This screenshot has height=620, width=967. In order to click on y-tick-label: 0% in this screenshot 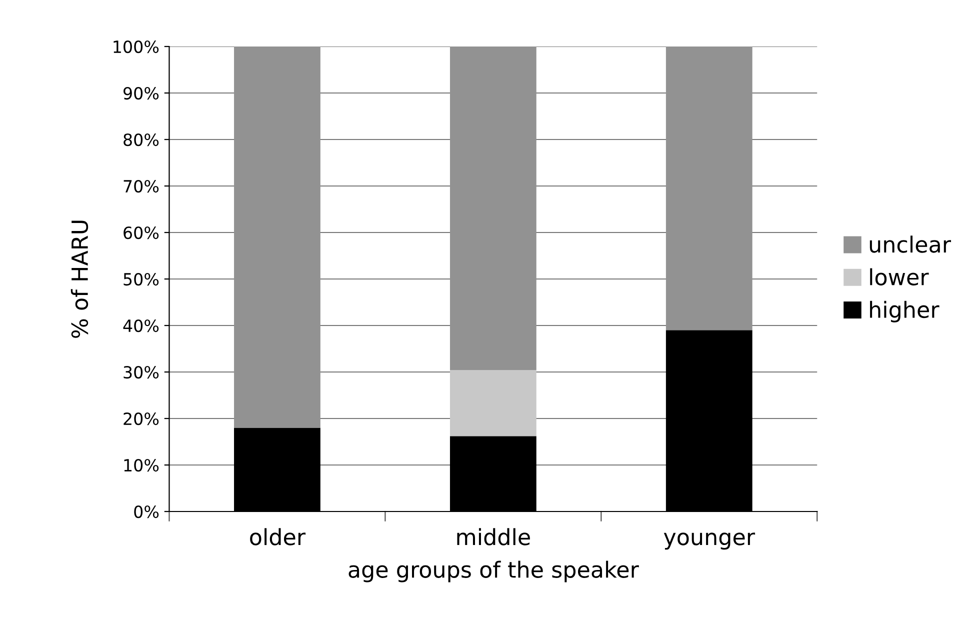, I will do `click(146, 511)`.